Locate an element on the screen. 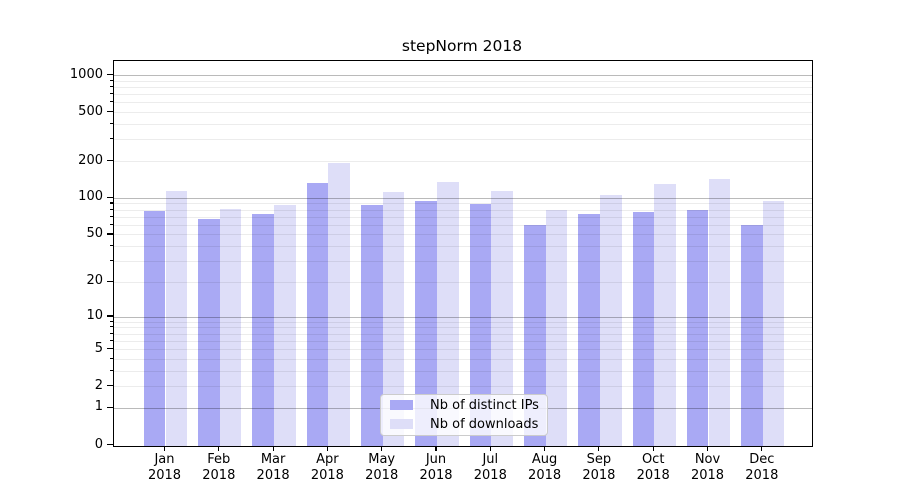 This screenshot has width=900, height=500. y-tick-label: 50 is located at coordinates (94, 233).